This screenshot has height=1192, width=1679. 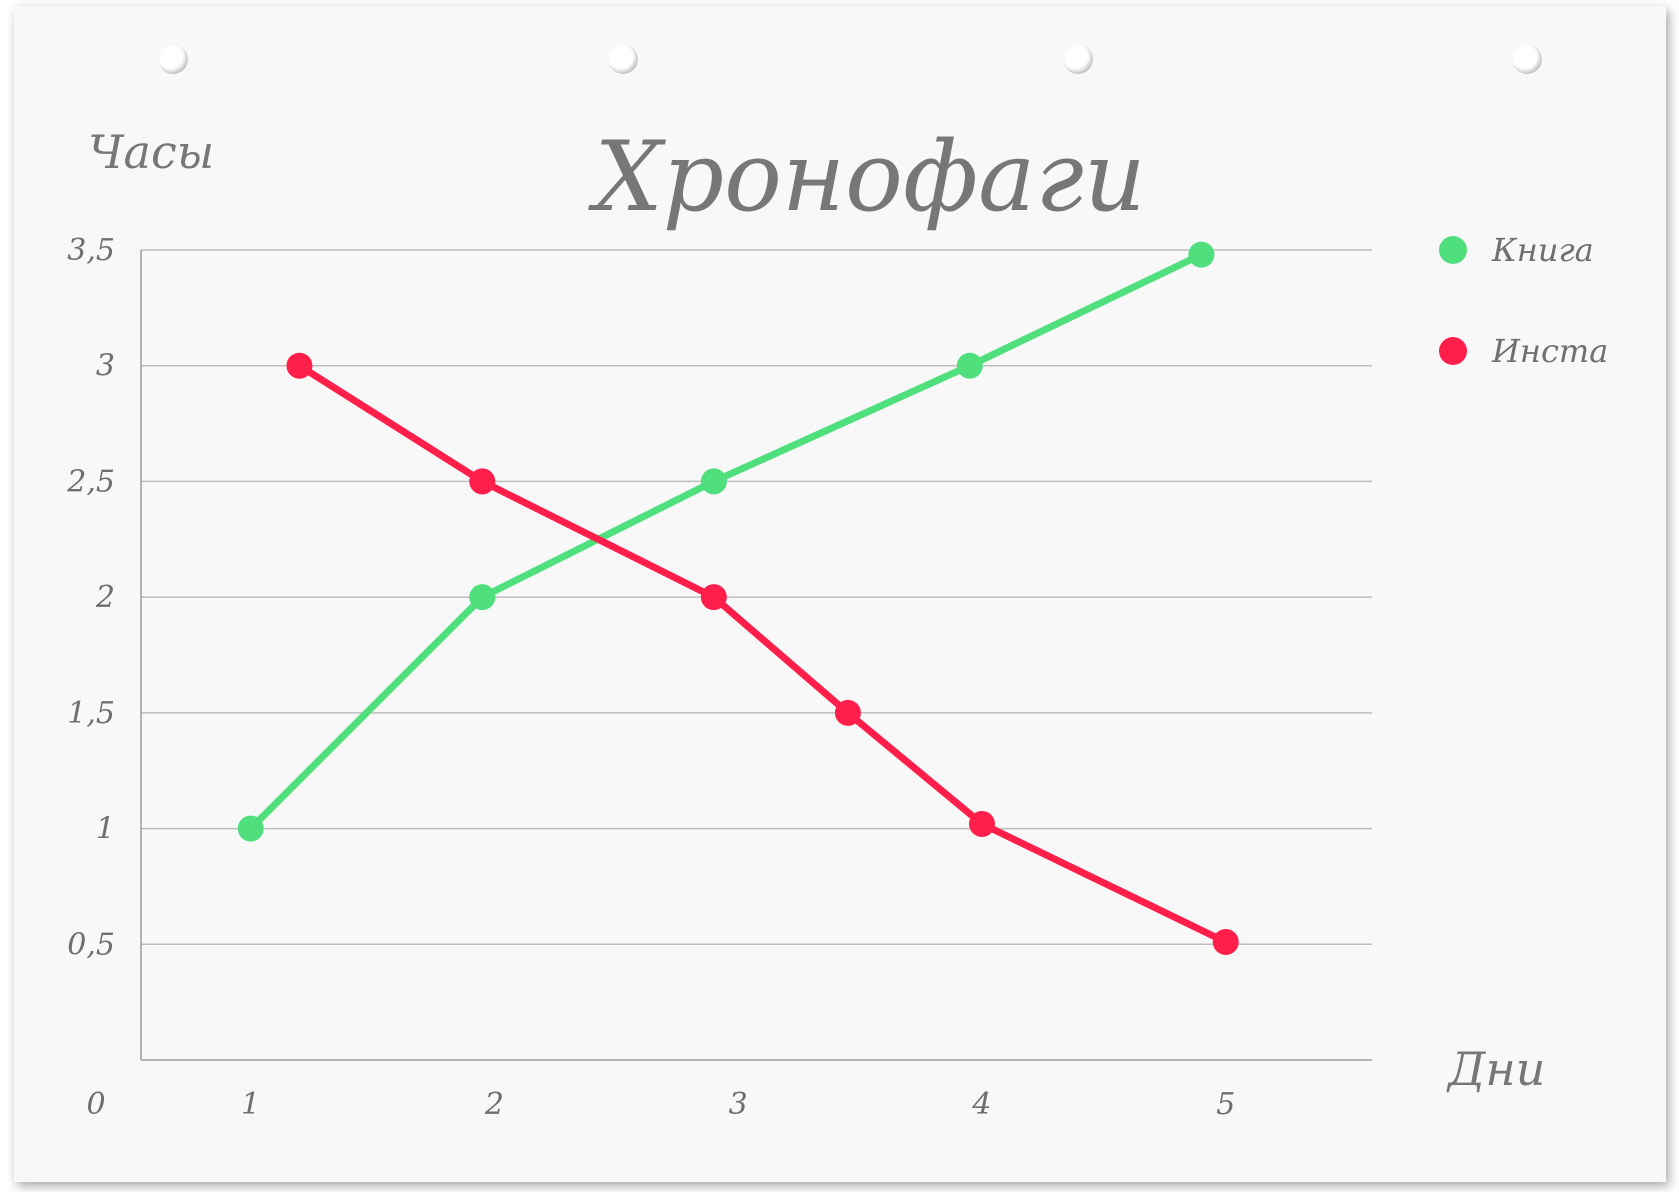 What do you see at coordinates (1542, 250) in the screenshot?
I see `legend-label: Книга` at bounding box center [1542, 250].